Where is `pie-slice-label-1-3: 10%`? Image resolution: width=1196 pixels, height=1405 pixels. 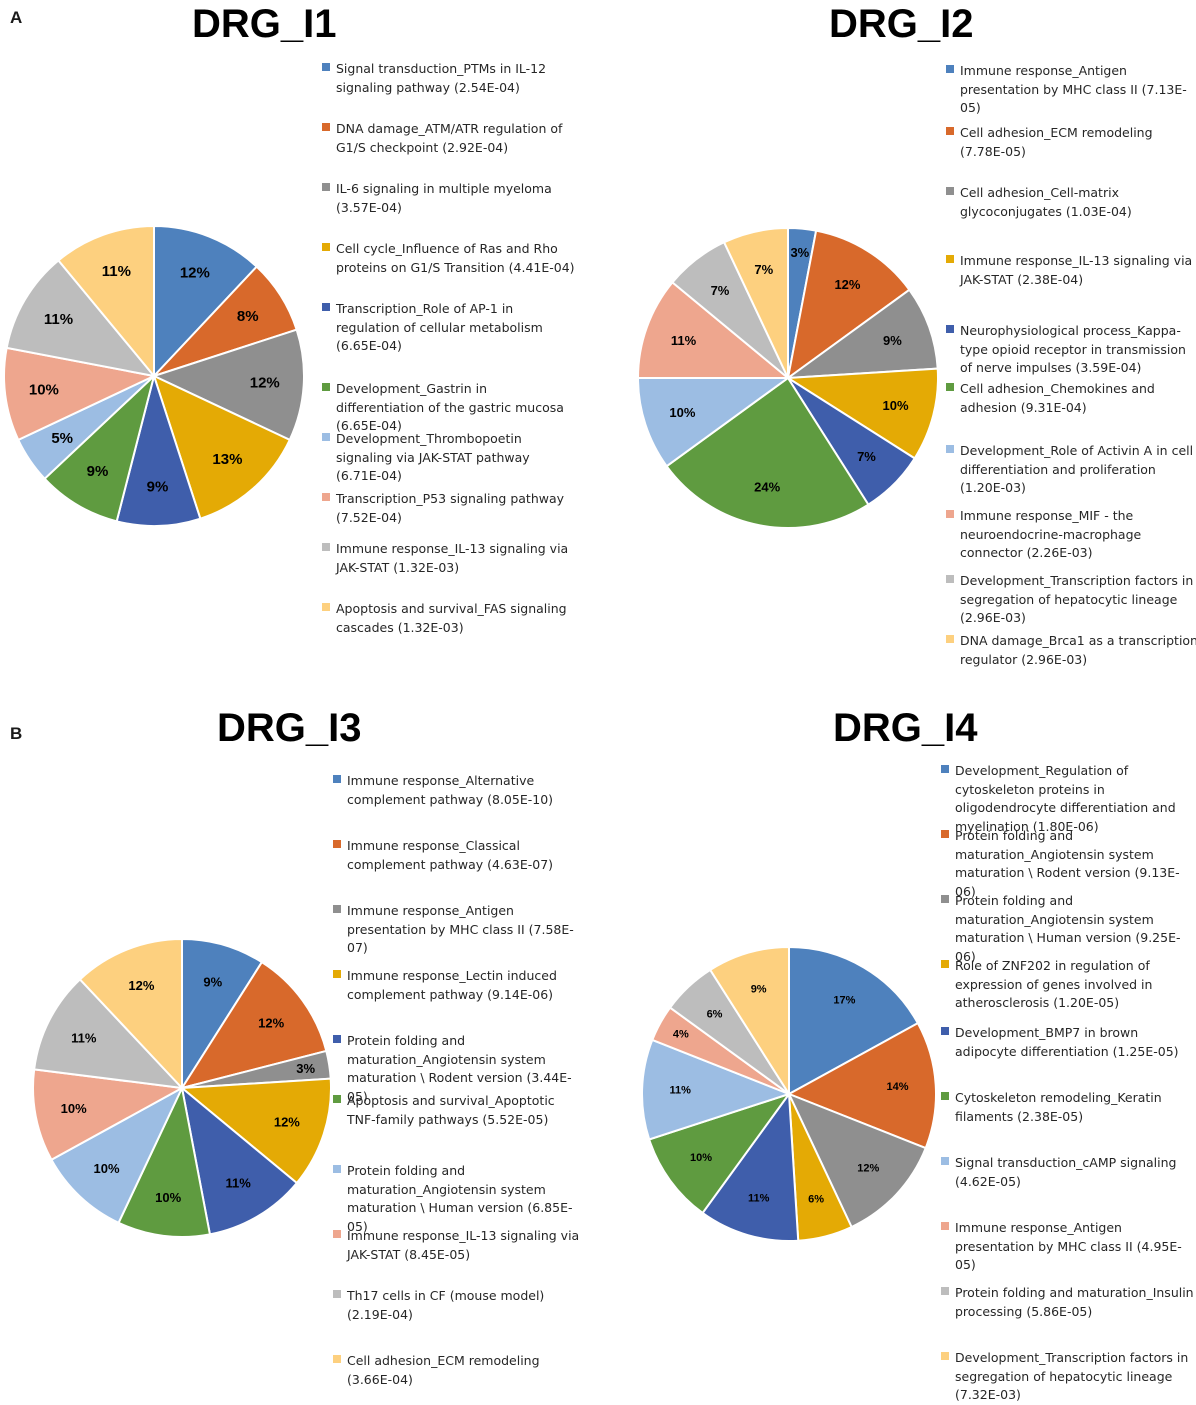 pie-slice-label-1-3: 10% is located at coordinates (895, 405).